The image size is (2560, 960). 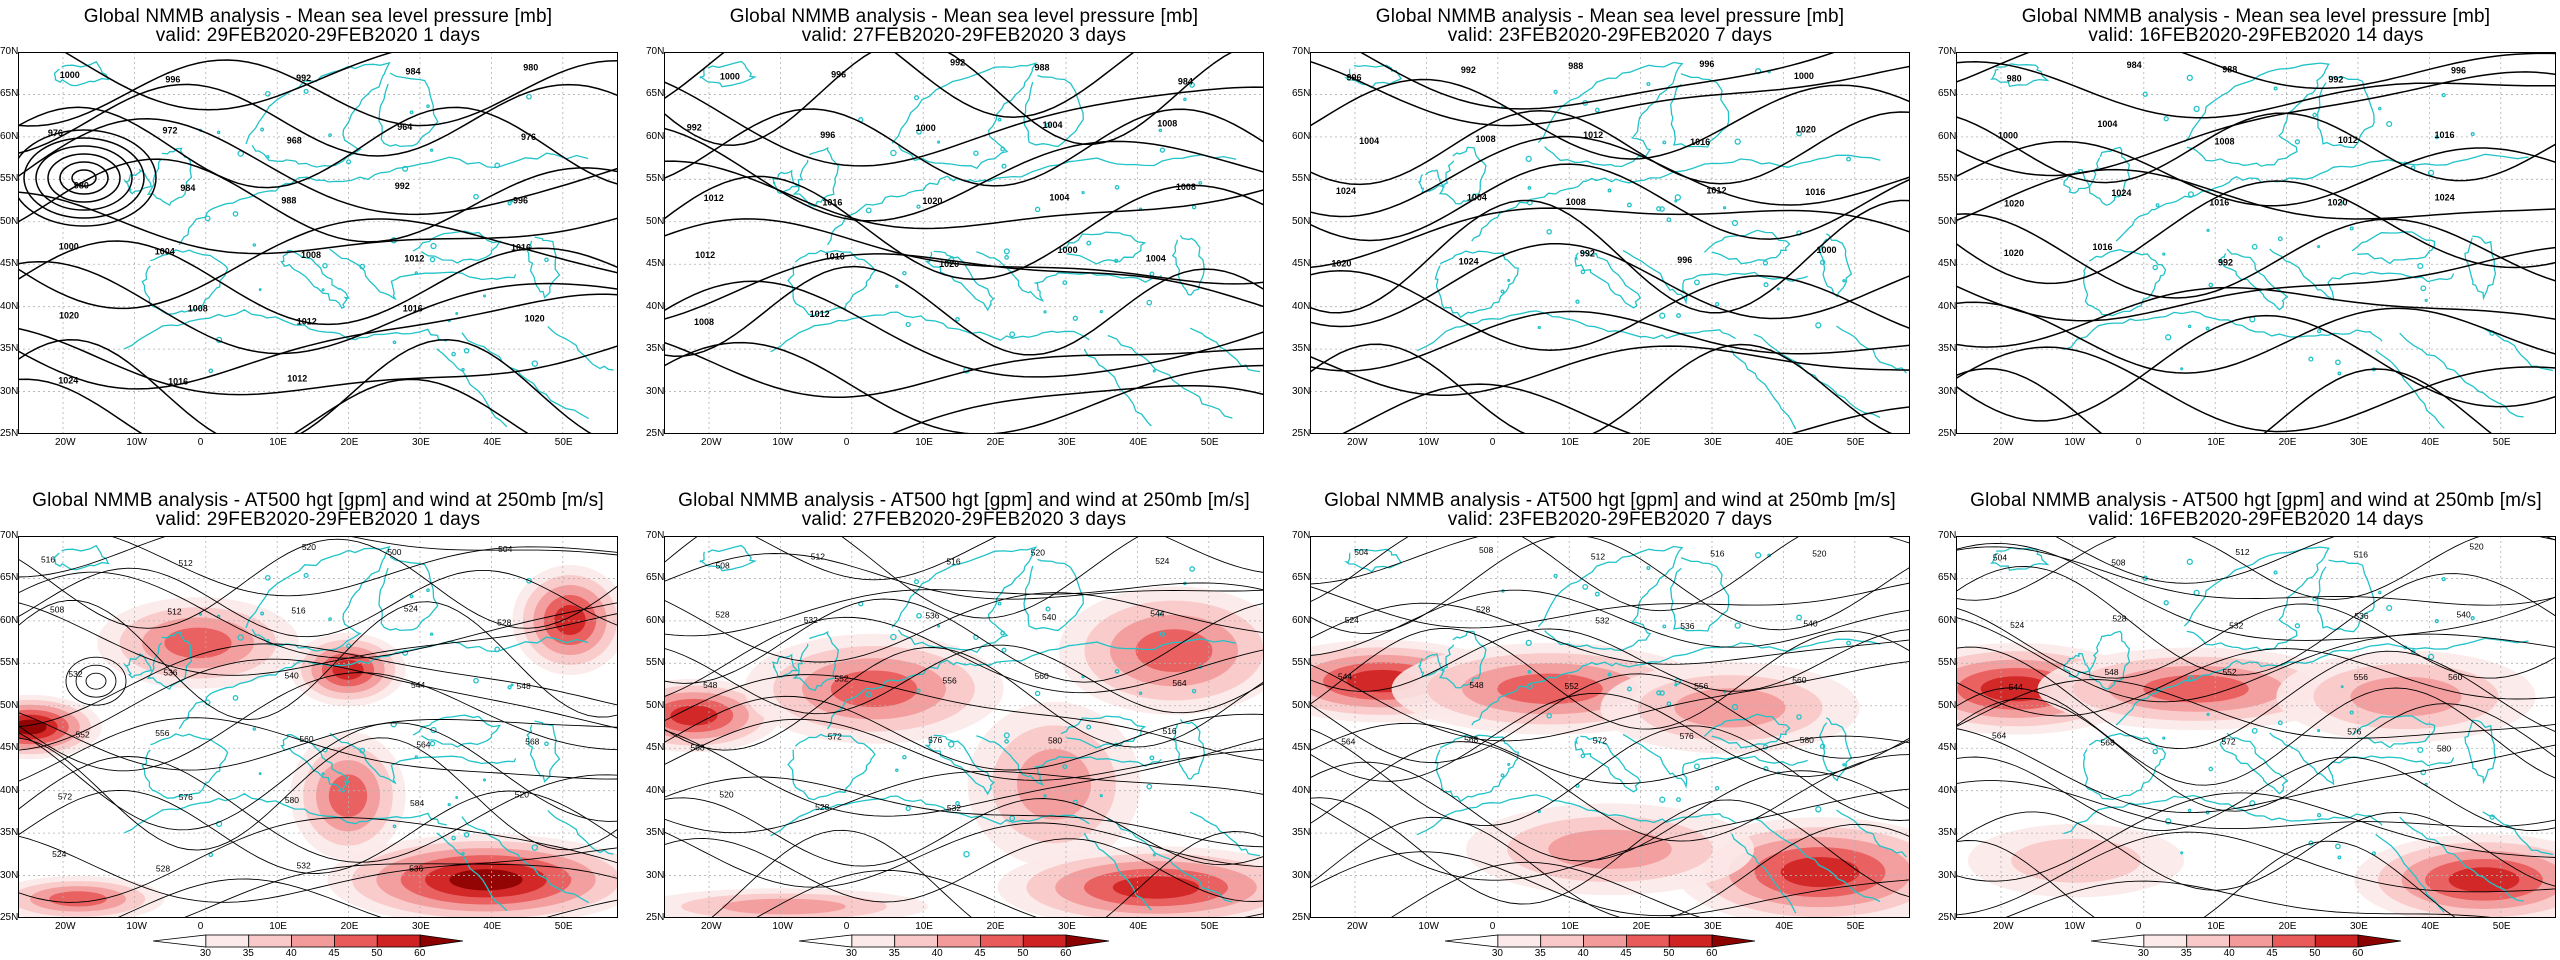 What do you see at coordinates (174, 612) in the screenshot?
I see `isoline-label: 512` at bounding box center [174, 612].